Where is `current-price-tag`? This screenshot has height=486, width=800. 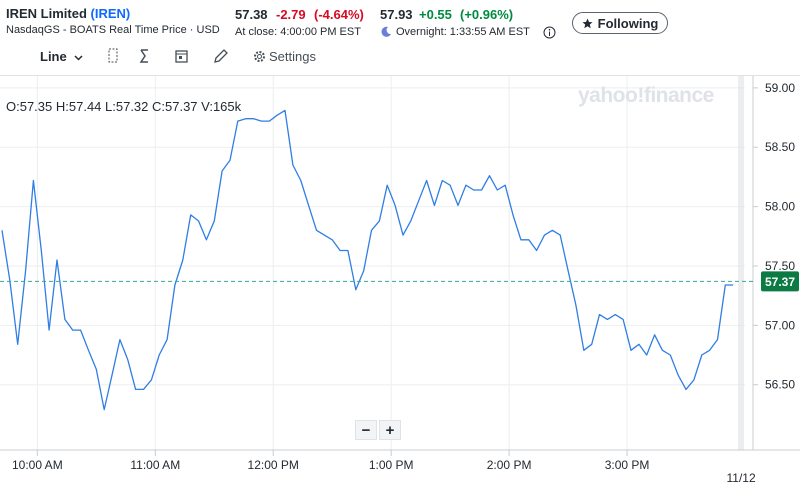
current-price-tag is located at coordinates (780, 281).